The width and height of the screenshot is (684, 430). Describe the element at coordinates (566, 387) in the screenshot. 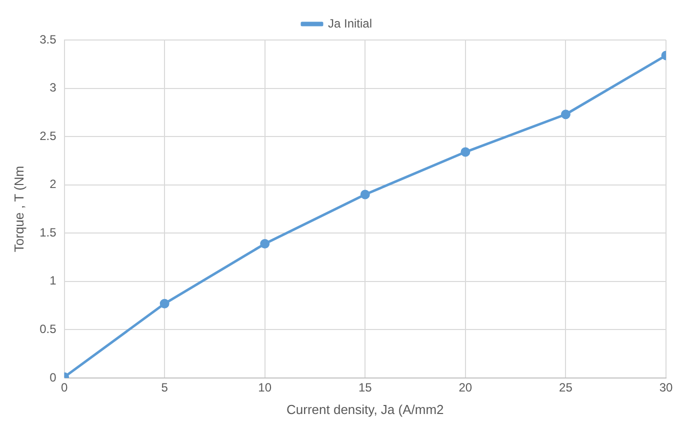

I see `x-tick-label: 25` at that location.